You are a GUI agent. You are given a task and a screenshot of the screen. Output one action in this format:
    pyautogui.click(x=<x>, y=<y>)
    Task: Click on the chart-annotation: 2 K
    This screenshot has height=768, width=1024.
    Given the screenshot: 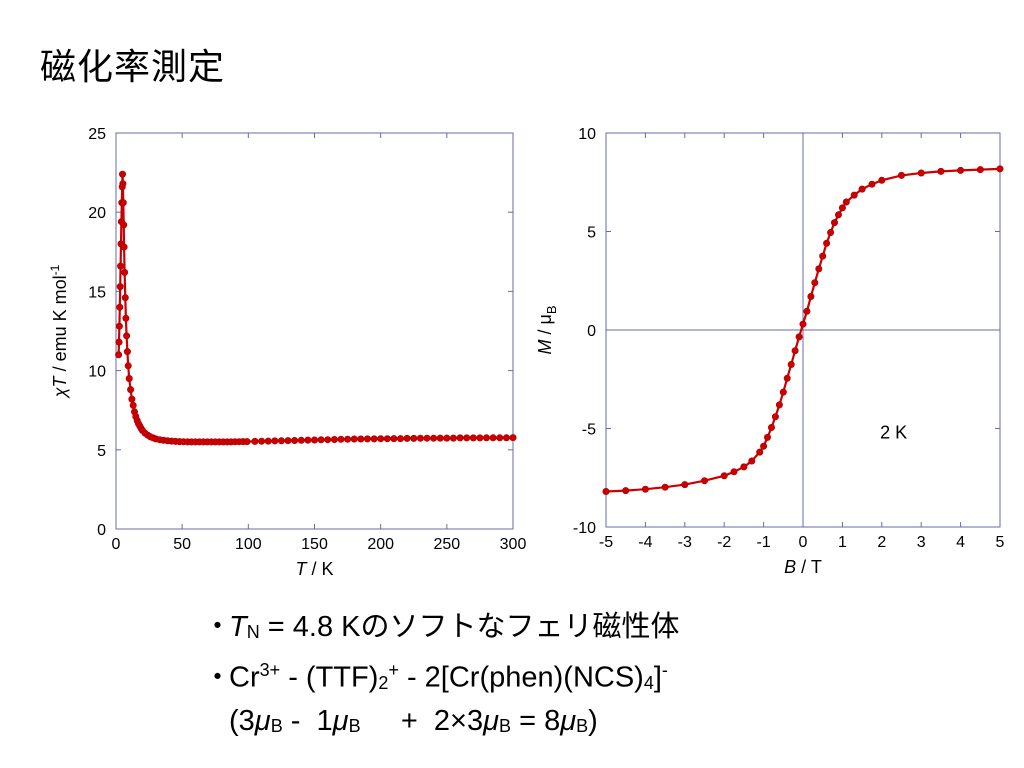 What is the action you would take?
    pyautogui.click(x=893, y=432)
    